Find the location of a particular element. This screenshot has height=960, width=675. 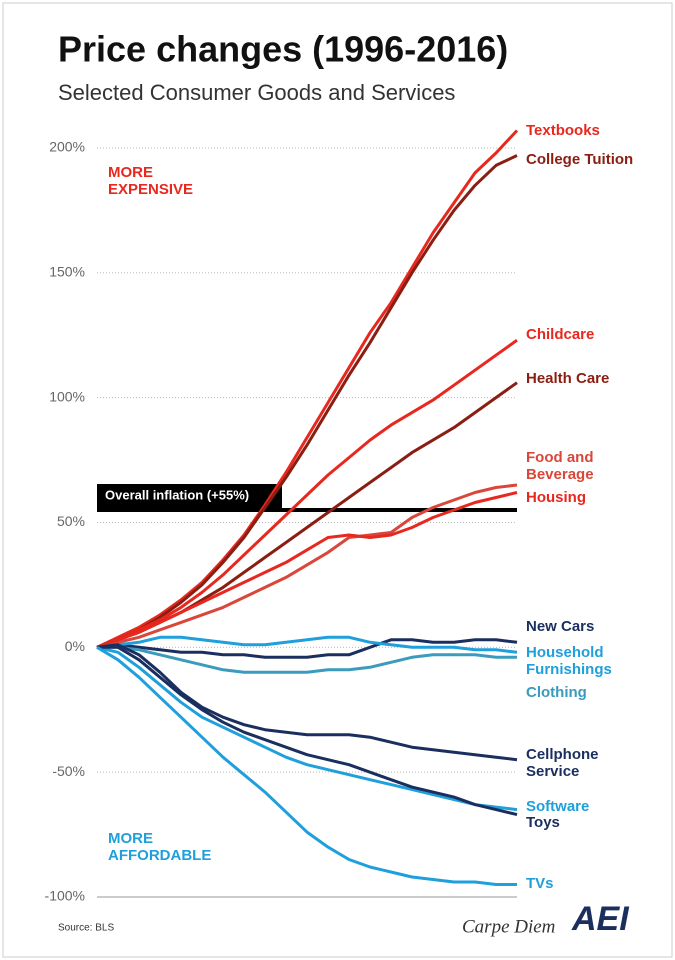

y-tick-label: -100% is located at coordinates (65, 896).